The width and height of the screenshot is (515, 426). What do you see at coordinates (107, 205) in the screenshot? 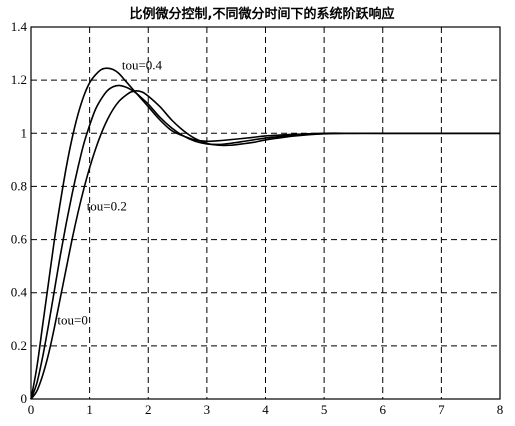
I see `series-label: tou=0.2` at bounding box center [107, 205].